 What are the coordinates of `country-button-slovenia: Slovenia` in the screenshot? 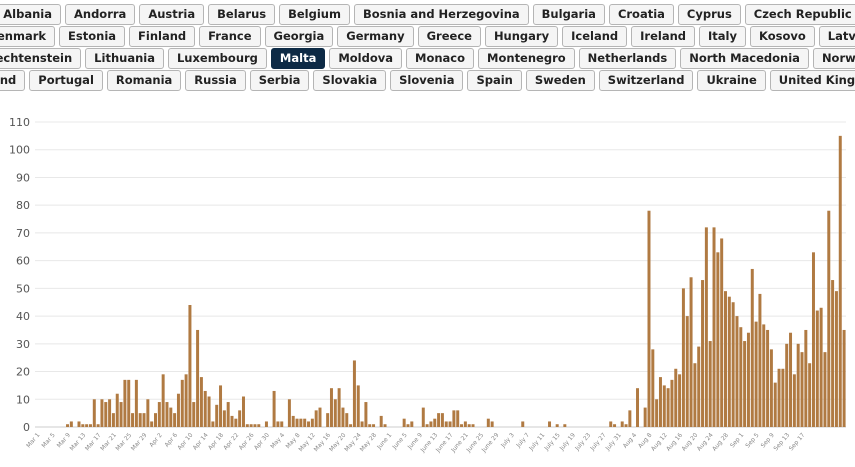 It's located at (427, 80).